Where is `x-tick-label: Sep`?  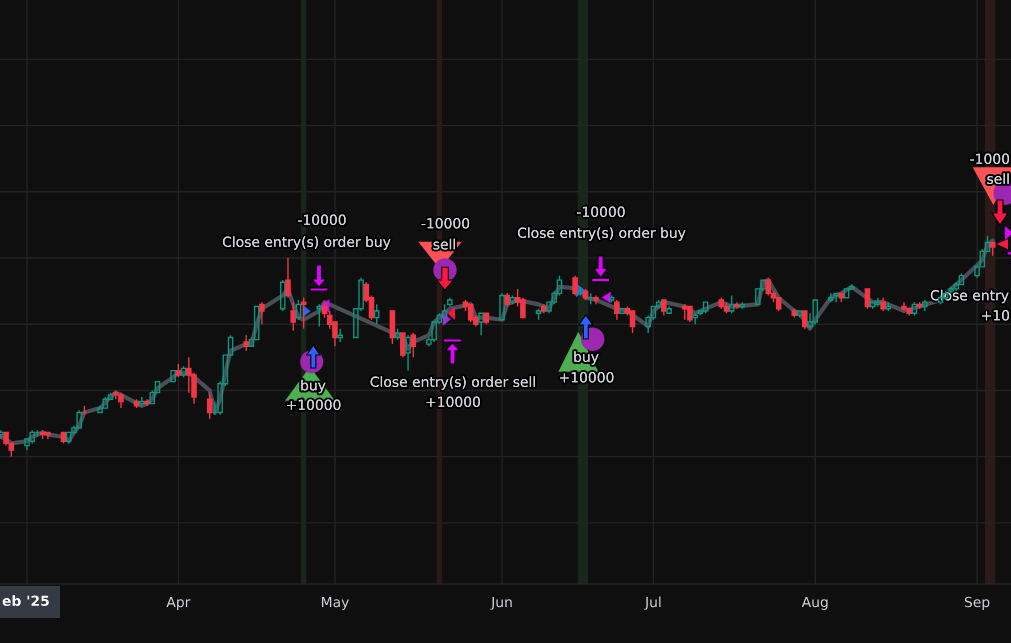
x-tick-label: Sep is located at coordinates (977, 603).